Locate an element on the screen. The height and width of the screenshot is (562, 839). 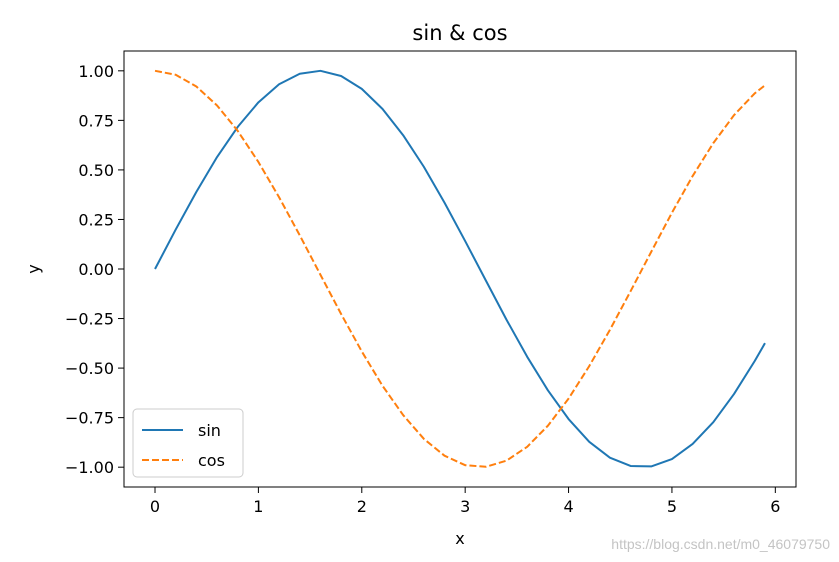
y-tick-label: 0.25 is located at coordinates (96, 219).